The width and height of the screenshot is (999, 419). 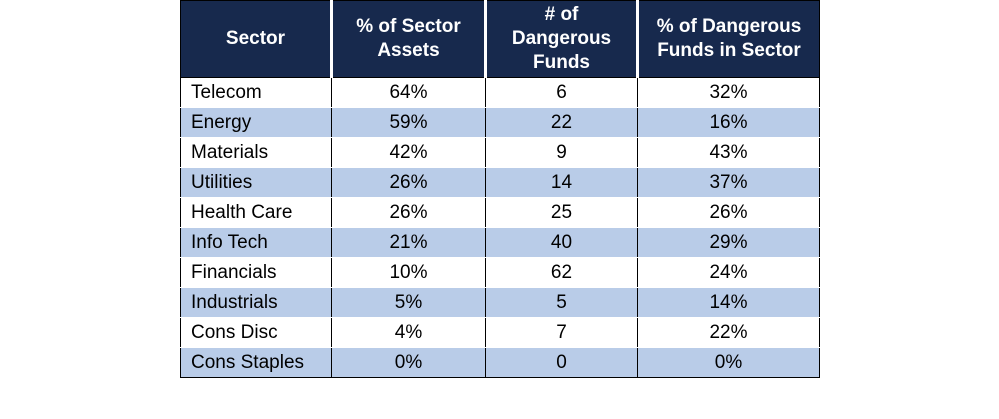 I want to click on dangerous-funds-cell: 9, so click(x=561, y=152).